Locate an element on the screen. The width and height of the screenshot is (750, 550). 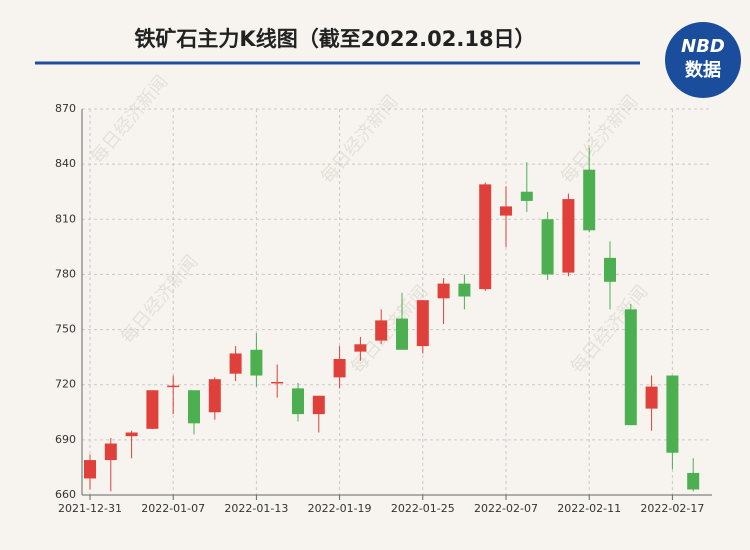
y-tick-label: 720 is located at coordinates (65, 384).